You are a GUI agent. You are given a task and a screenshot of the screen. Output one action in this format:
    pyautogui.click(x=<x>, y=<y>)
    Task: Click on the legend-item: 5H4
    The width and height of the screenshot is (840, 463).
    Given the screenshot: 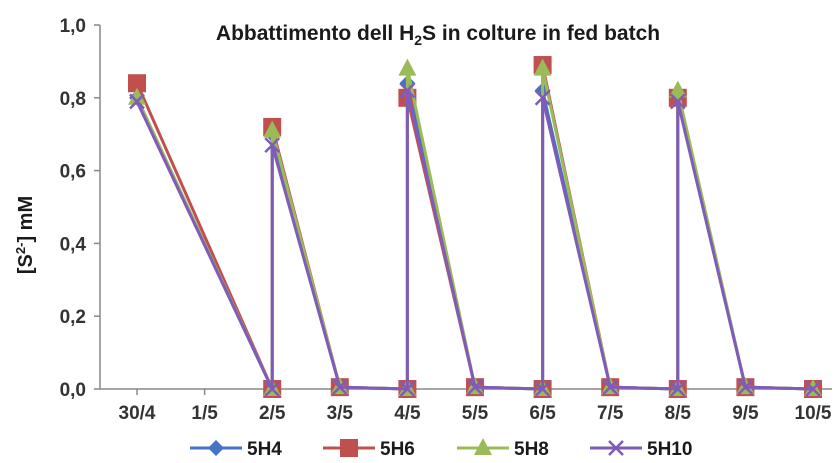 What is the action you would take?
    pyautogui.click(x=236, y=449)
    